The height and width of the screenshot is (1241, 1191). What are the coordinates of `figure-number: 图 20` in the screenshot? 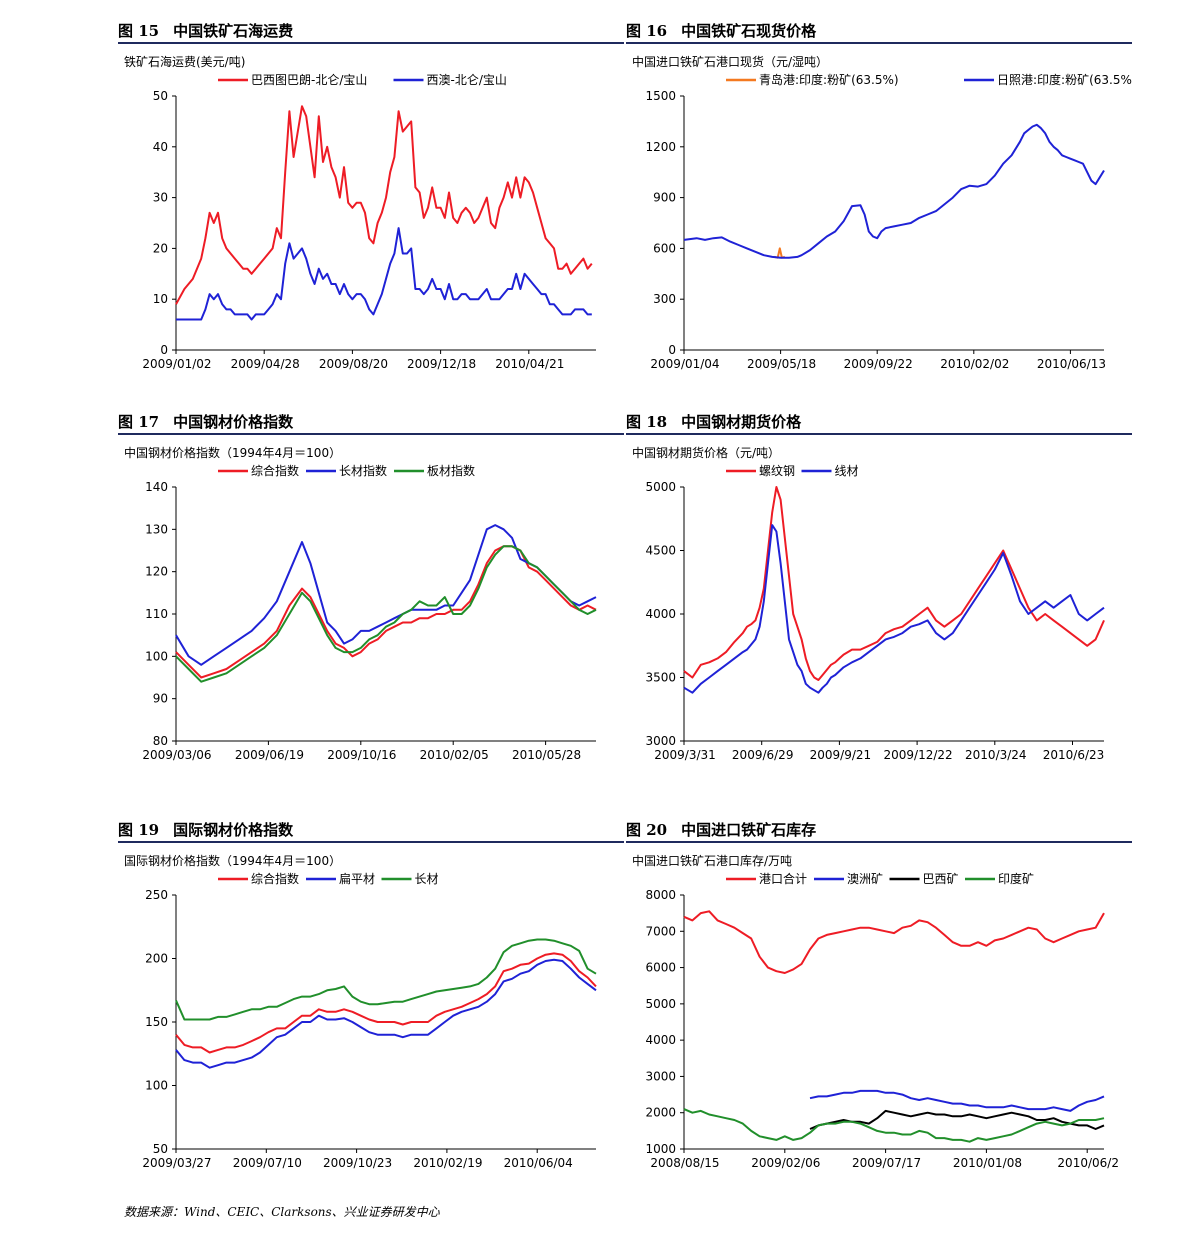 It's located at (647, 830).